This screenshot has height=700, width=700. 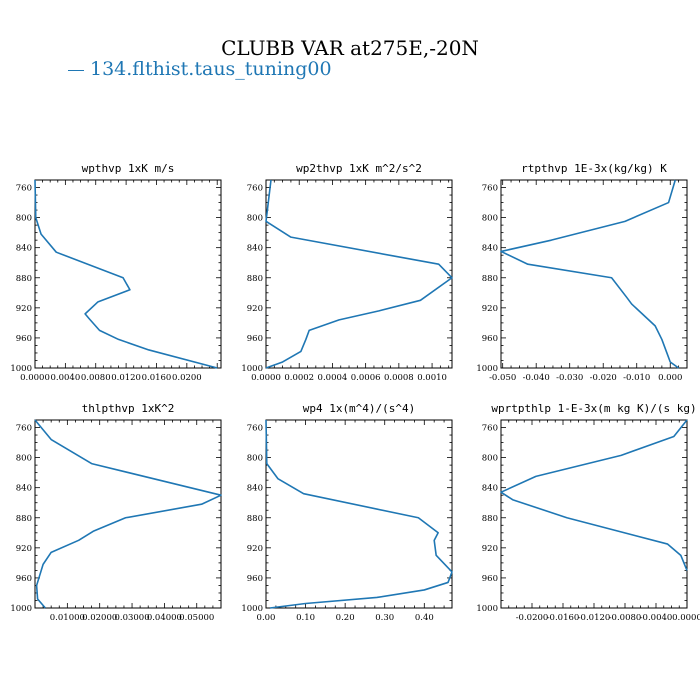 I want to click on legend: 134.flthist.taus_tuning00, so click(x=200, y=69).